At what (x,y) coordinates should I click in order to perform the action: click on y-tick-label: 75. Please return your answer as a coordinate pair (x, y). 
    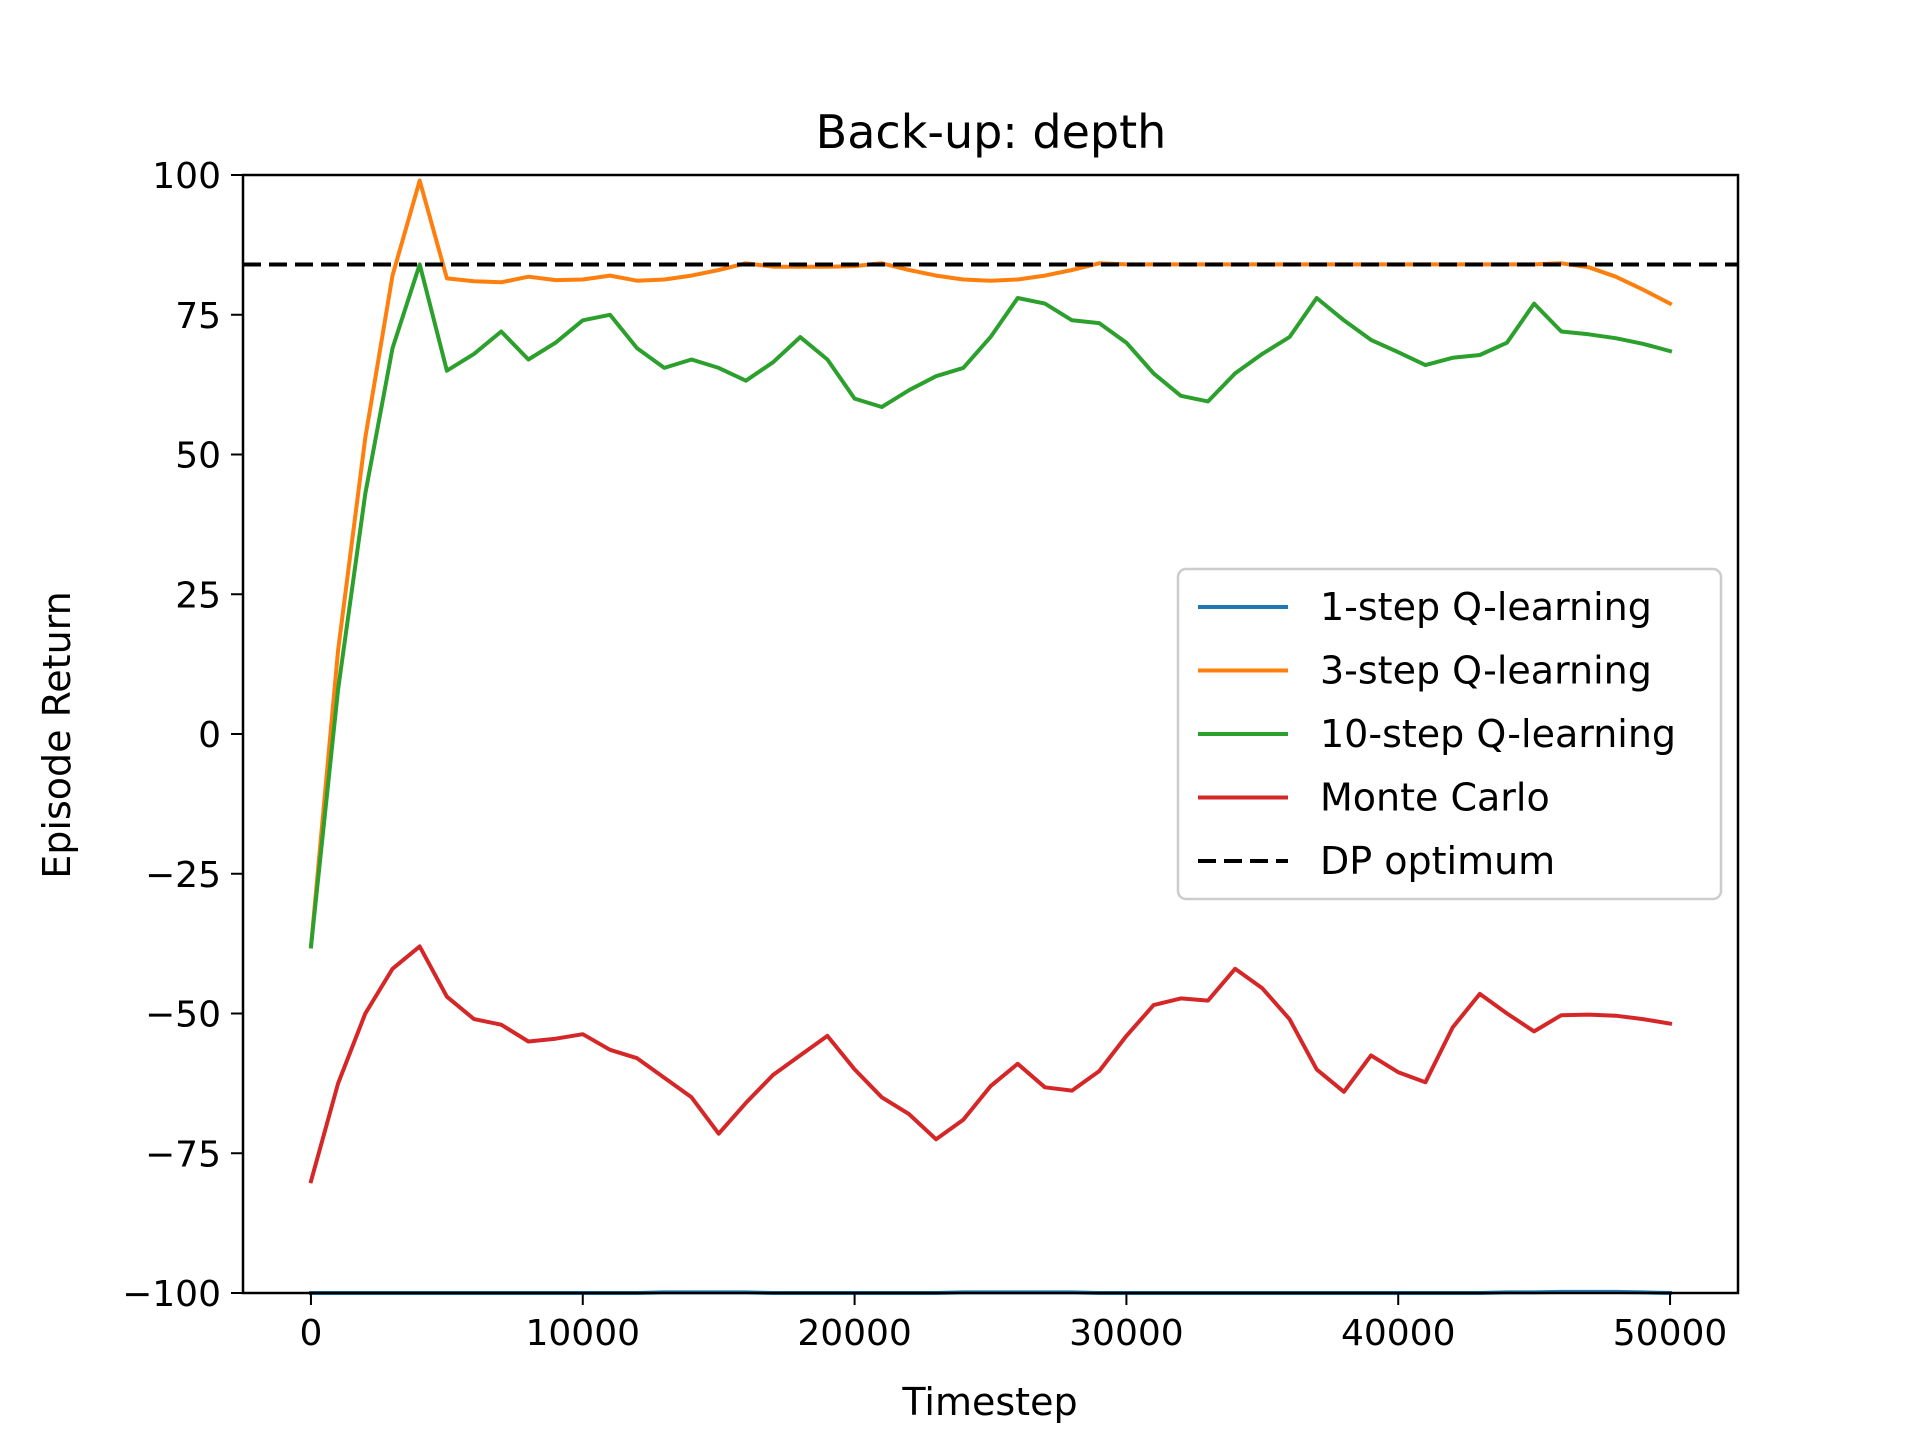
    Looking at the image, I should click on (198, 316).